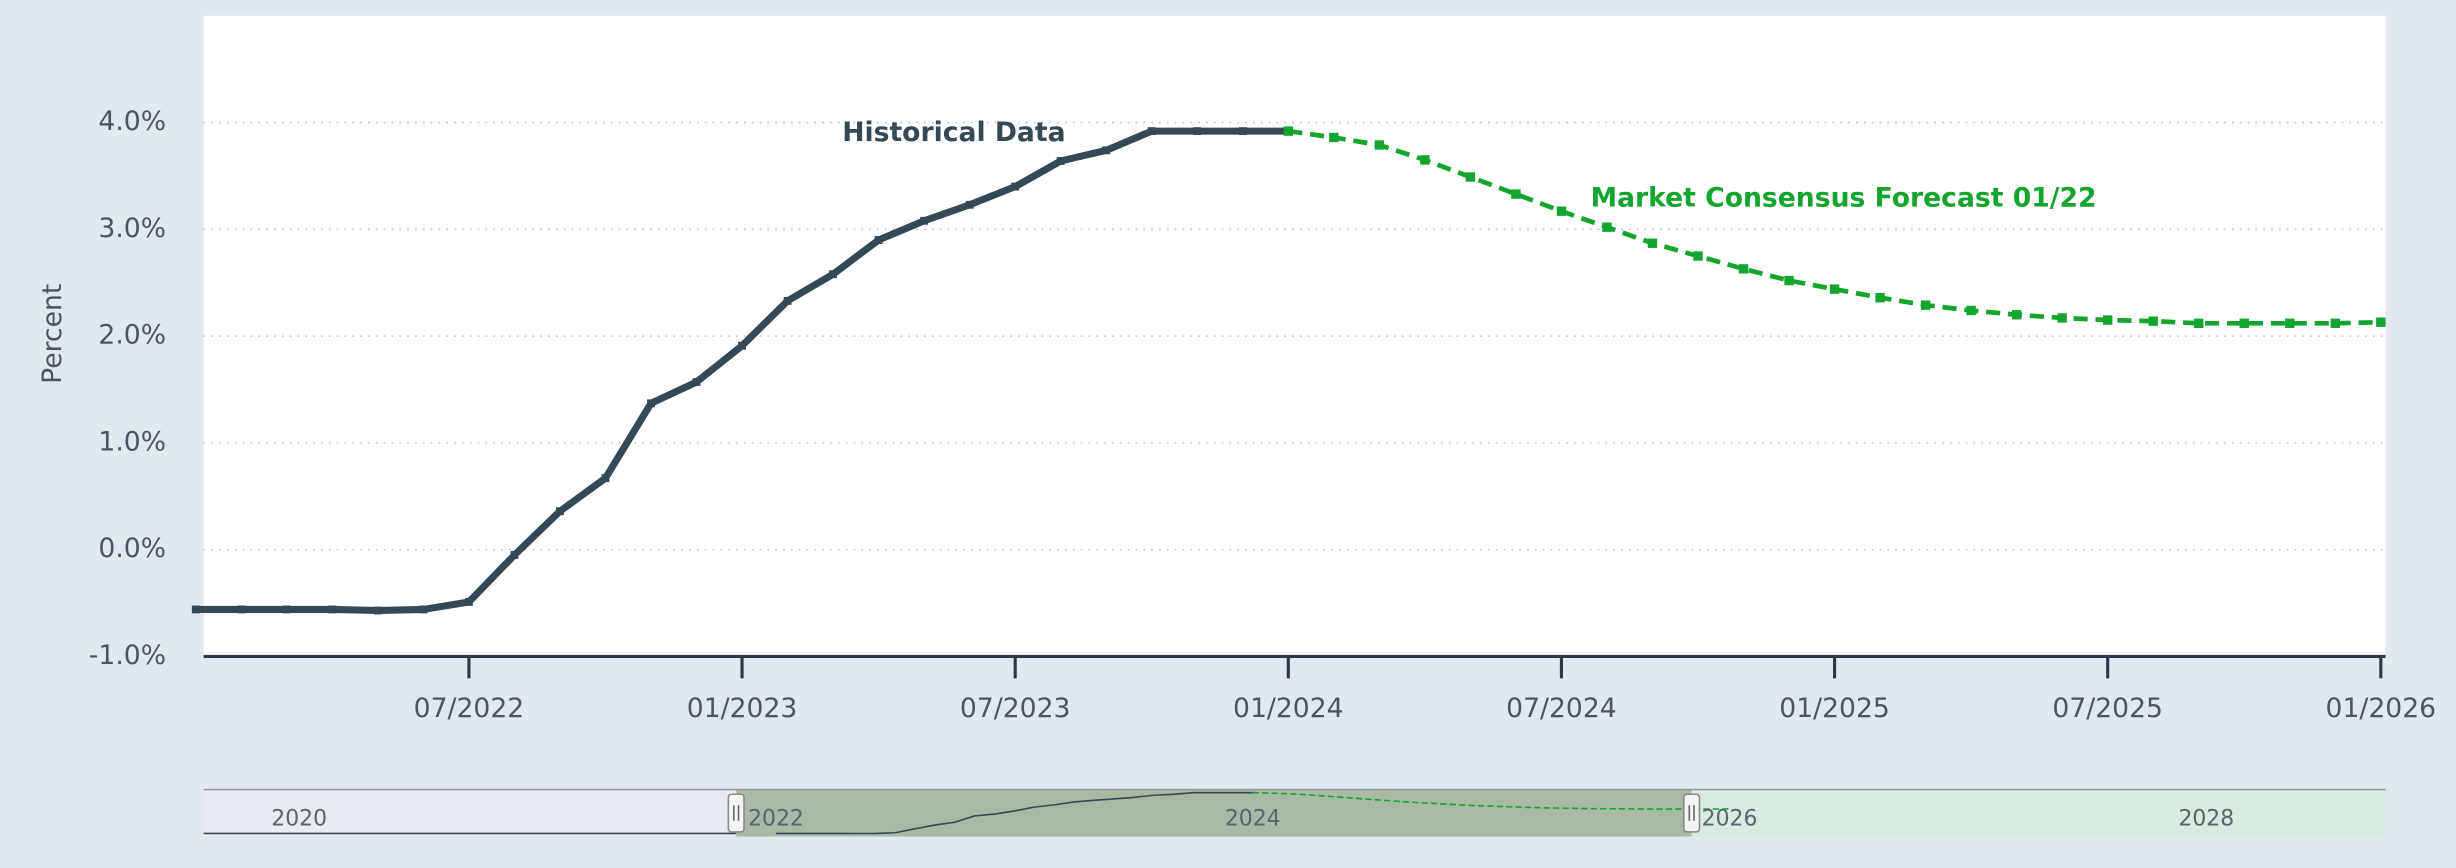  What do you see at coordinates (127, 655) in the screenshot?
I see `y-tick-label: -1.0%` at bounding box center [127, 655].